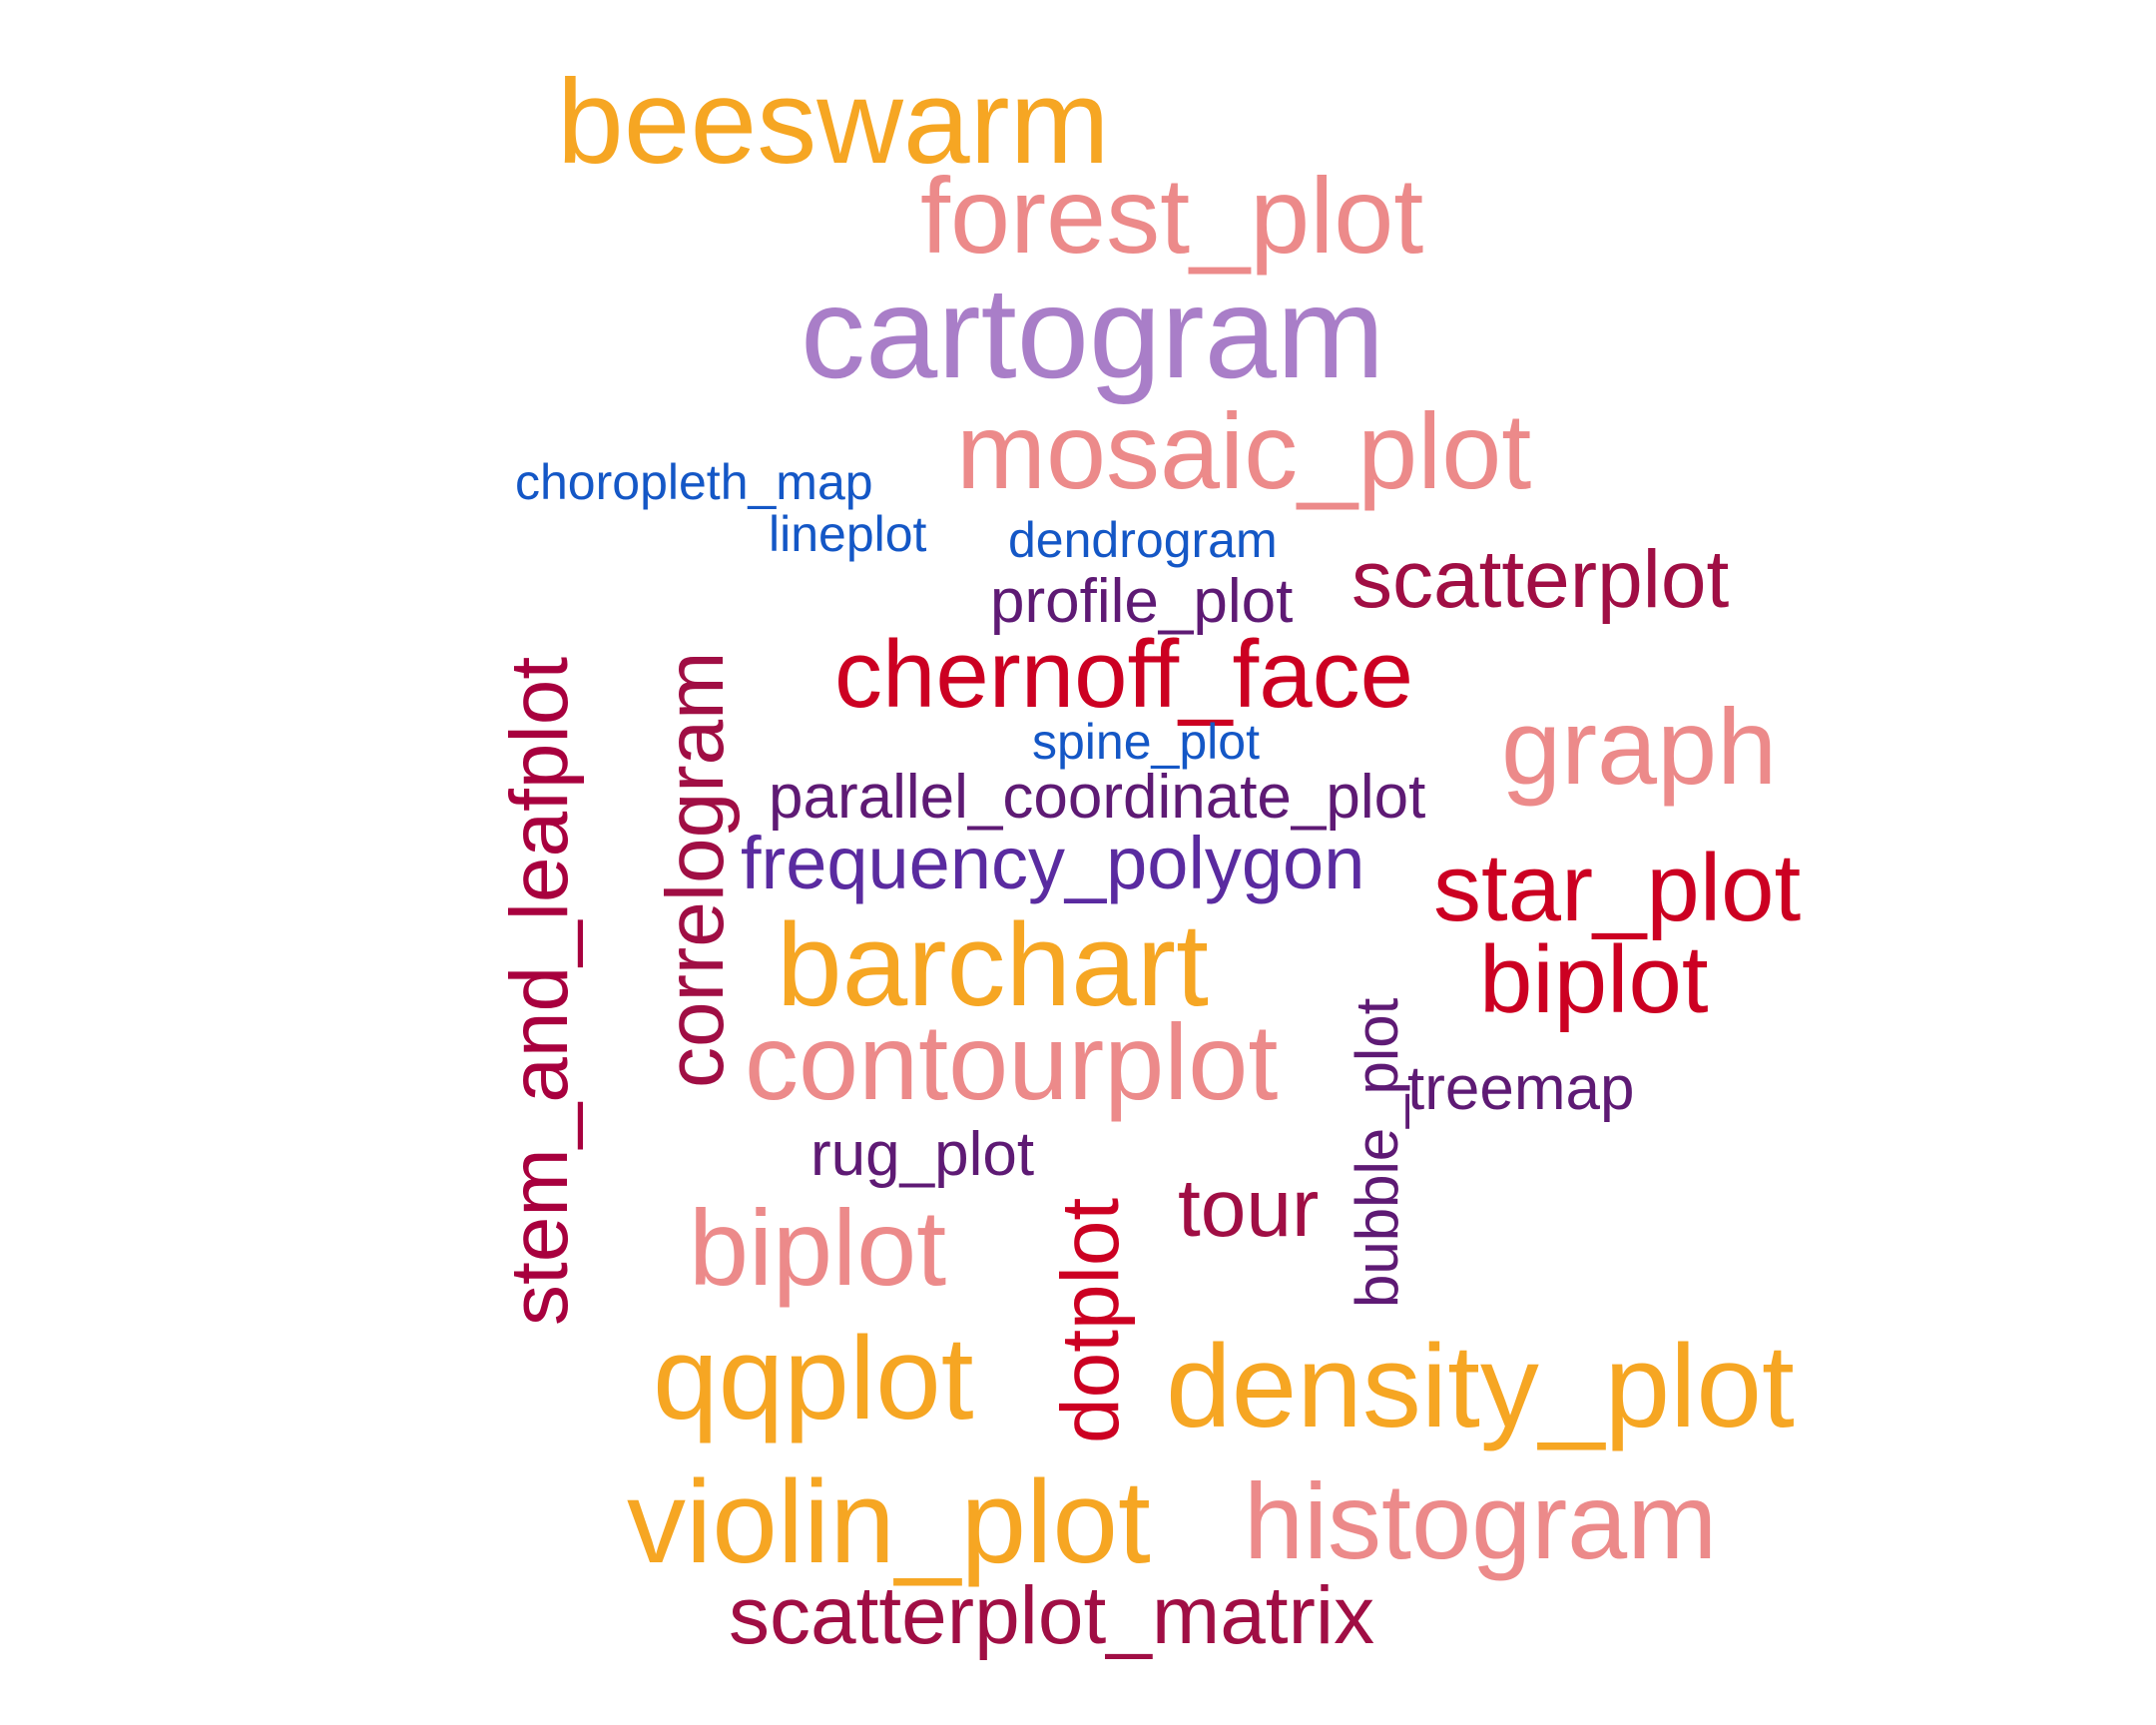 The height and width of the screenshot is (1725, 2156). I want to click on word-forest-plot: forest_plot, so click(1172, 216).